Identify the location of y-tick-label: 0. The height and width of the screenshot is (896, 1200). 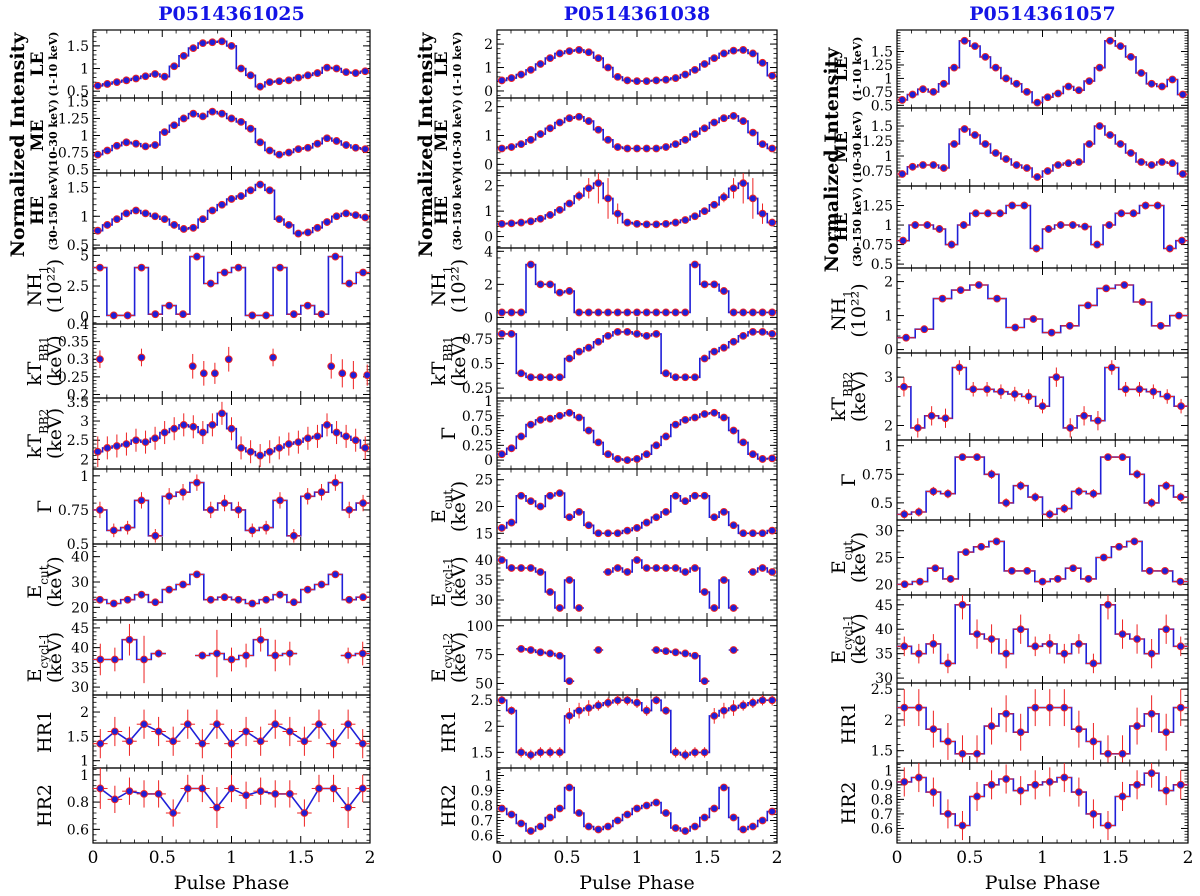
(488, 461).